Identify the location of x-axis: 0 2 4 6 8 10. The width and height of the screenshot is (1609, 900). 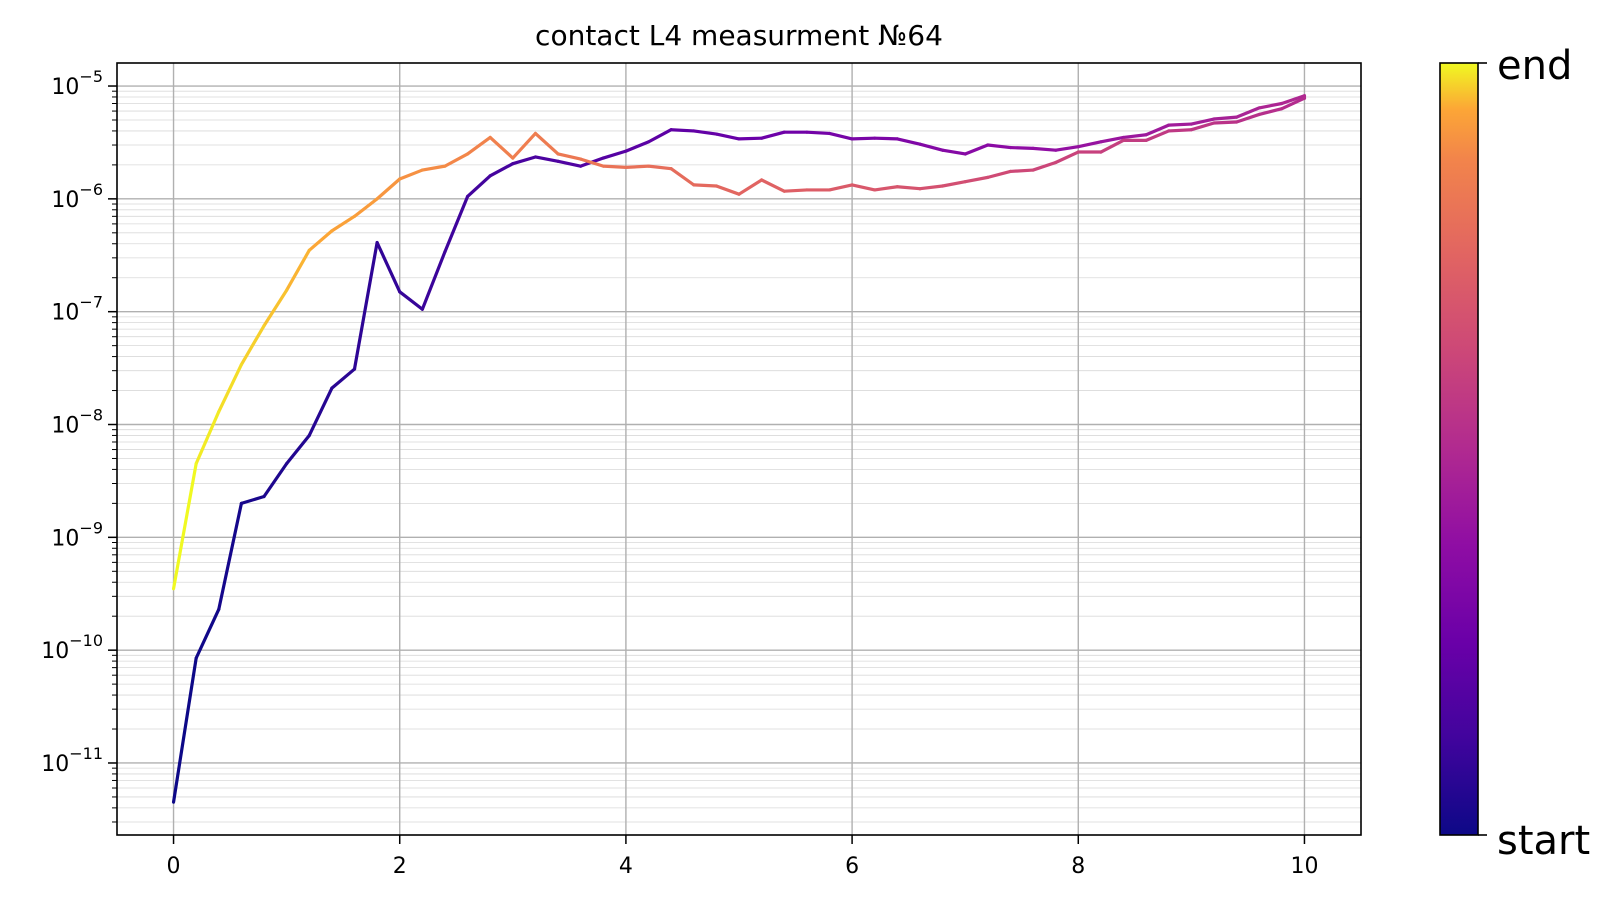
(742, 857).